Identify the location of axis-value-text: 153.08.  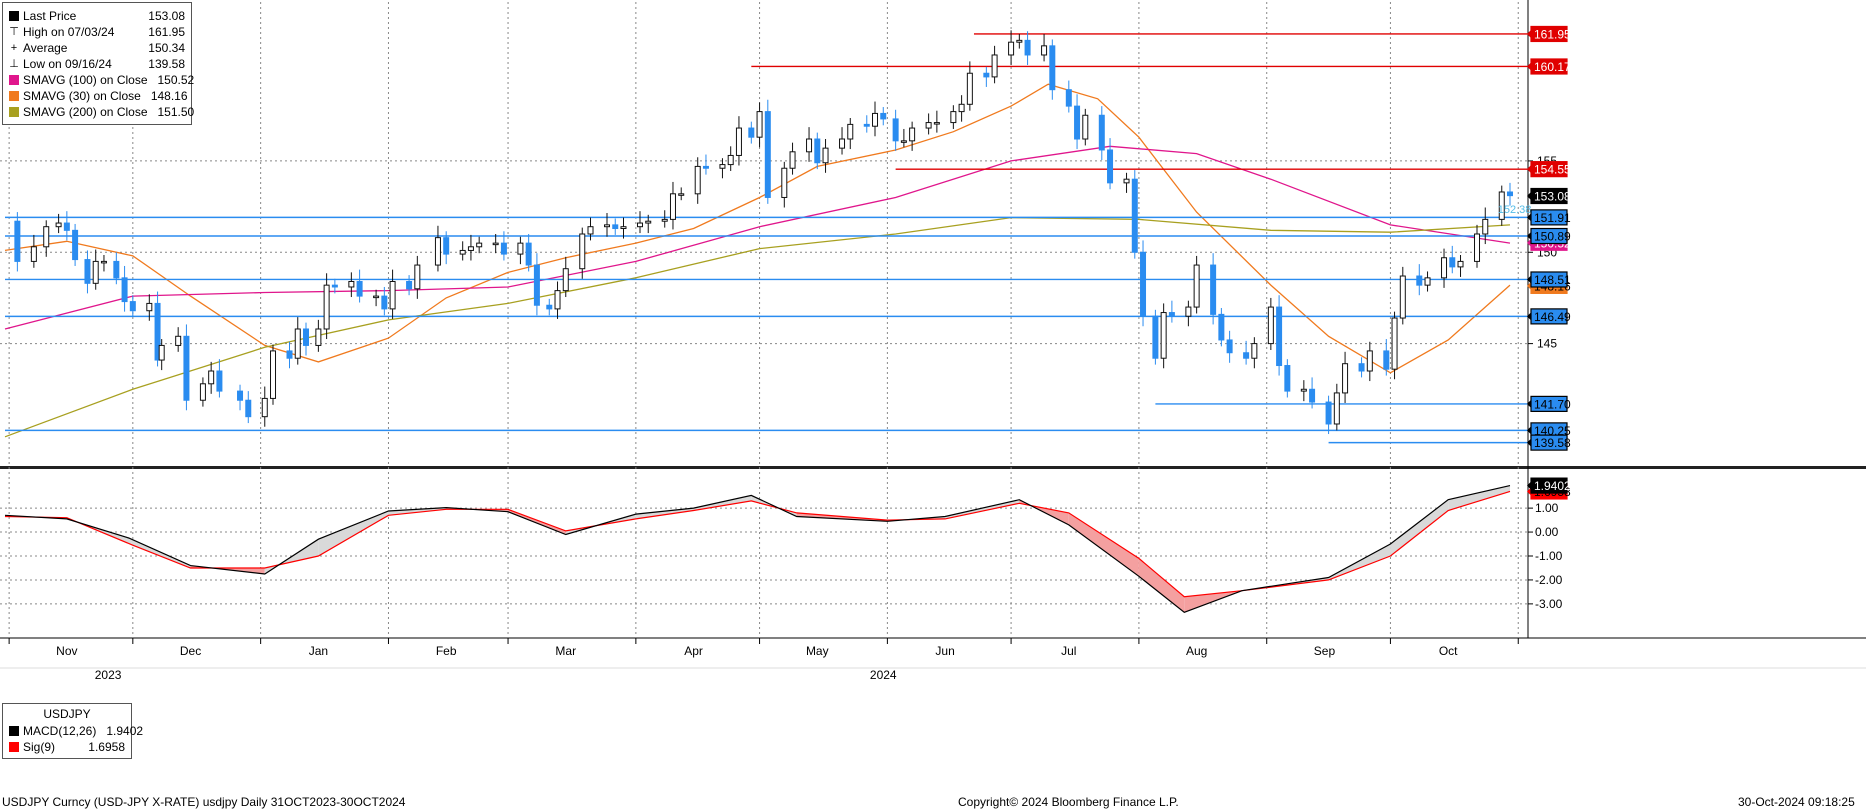
(1552, 197).